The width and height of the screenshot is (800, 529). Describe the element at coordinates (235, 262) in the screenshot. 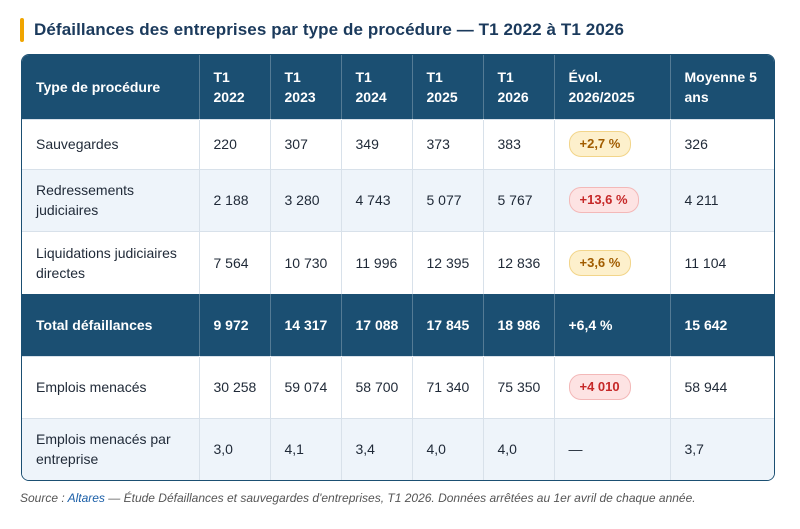

I see `cell: 7 564` at that location.